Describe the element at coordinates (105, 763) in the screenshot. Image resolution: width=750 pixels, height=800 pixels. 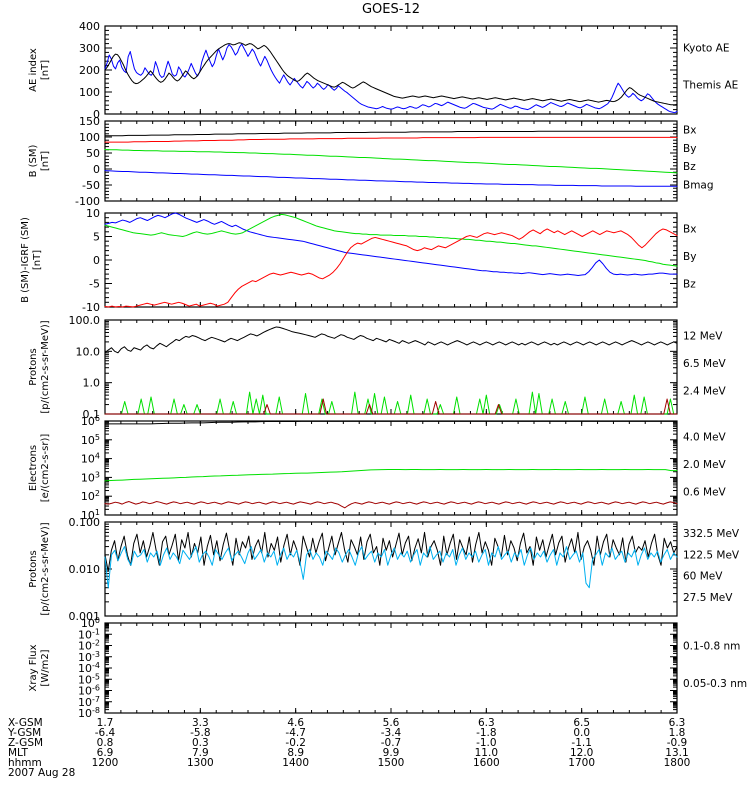
I see `footer-hhmm-0: 1200` at that location.